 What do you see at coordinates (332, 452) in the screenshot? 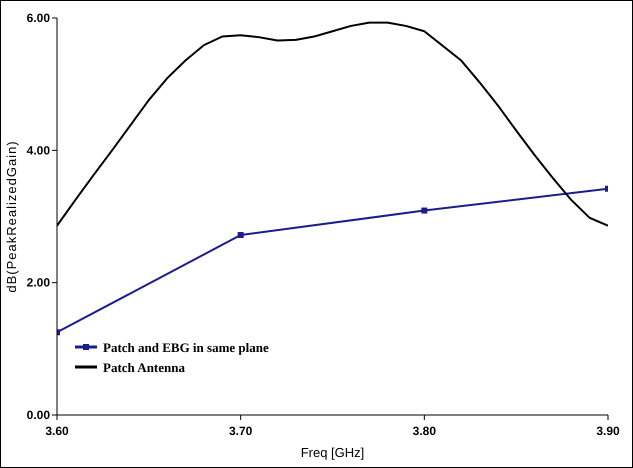
I see `x-axis-title: Freq [GHz]` at bounding box center [332, 452].